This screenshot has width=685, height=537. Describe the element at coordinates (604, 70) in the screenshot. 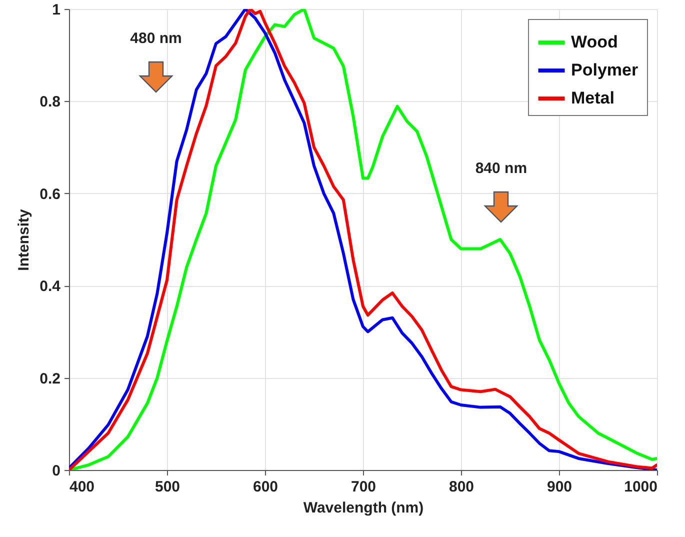

I see `legend-label: Polymer` at that location.